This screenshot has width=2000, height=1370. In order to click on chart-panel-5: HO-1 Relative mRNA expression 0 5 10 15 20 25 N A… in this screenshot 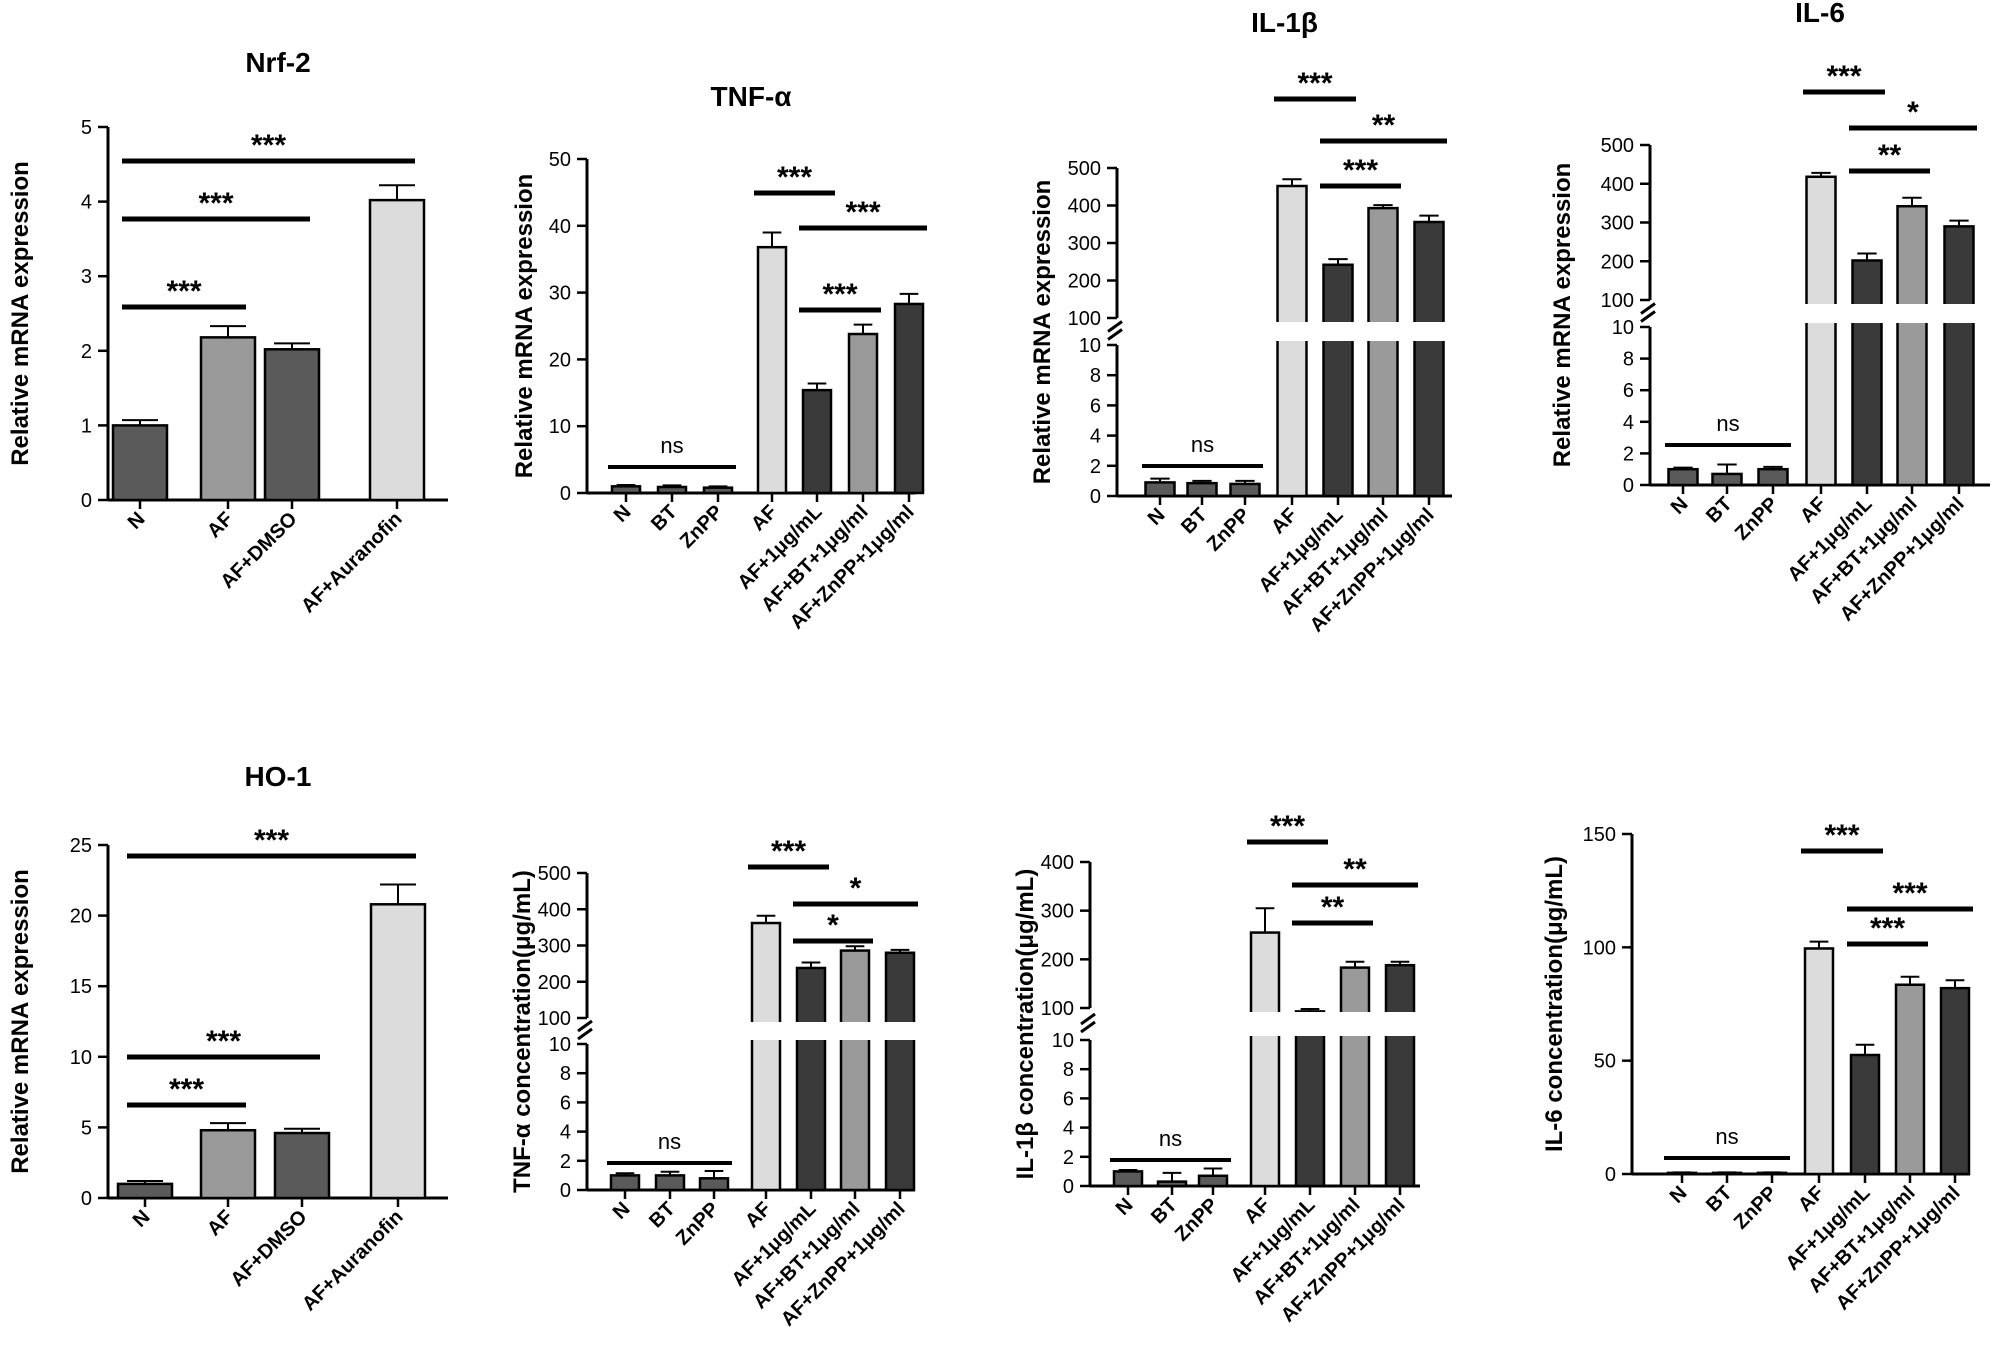, I will do `click(227, 1038)`.